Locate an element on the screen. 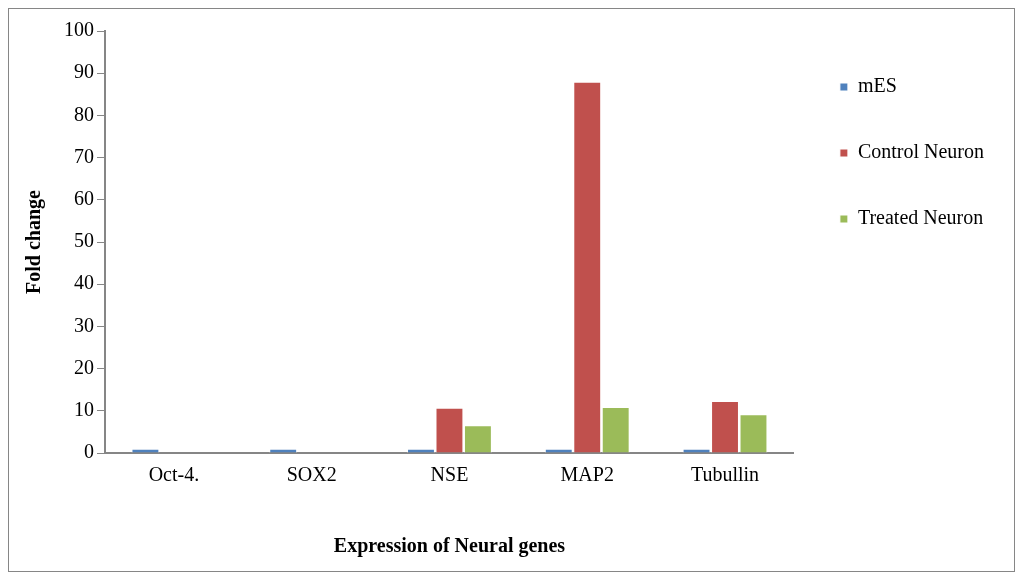 The height and width of the screenshot is (580, 1023). y-tick-label: 10 is located at coordinates (84, 409).